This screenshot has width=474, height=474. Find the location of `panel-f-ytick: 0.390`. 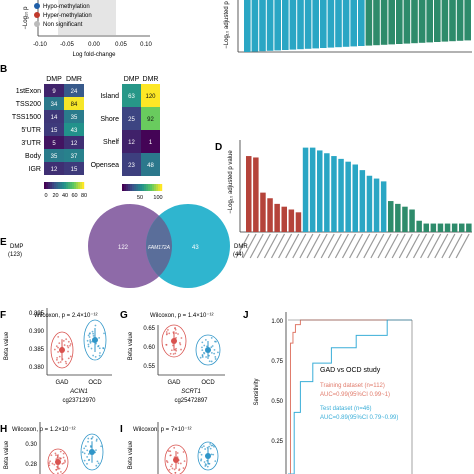

panel-f-ytick: 0.390 is located at coordinates (37, 332).